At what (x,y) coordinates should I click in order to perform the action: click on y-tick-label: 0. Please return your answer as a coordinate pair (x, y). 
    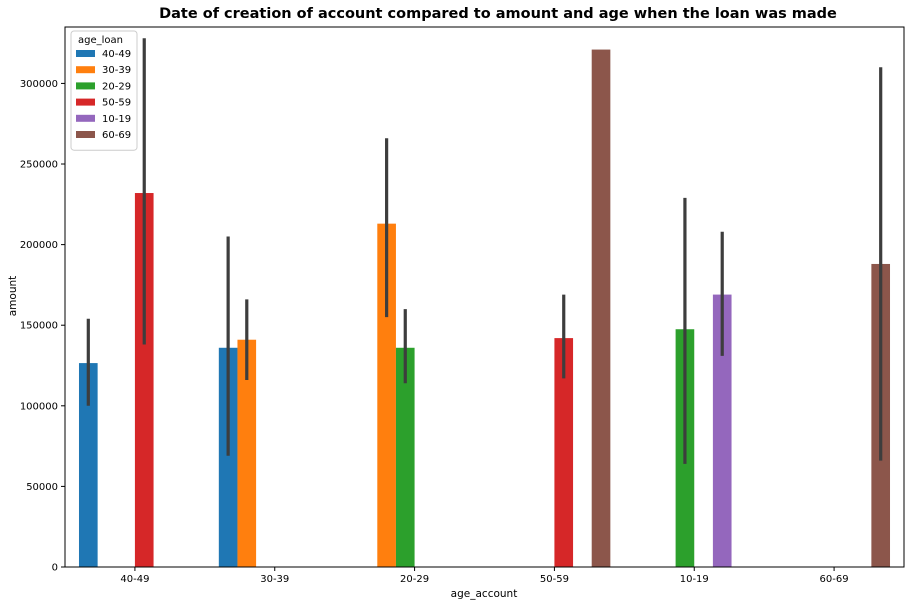
    Looking at the image, I should click on (55, 568).